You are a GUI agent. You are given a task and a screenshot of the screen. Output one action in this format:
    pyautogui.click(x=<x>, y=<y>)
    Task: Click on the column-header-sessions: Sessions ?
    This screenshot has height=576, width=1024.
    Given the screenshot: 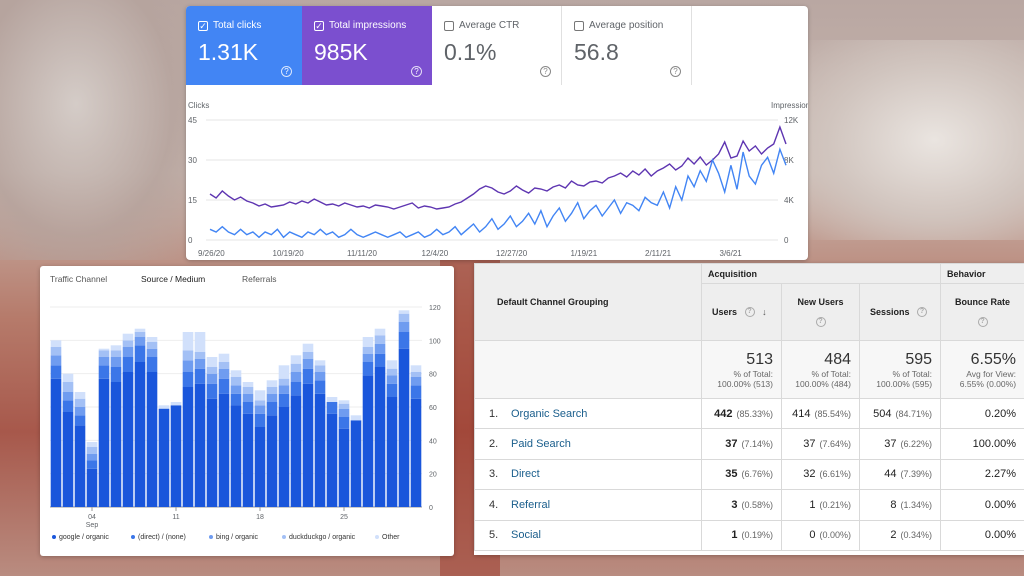 What is the action you would take?
    pyautogui.click(x=900, y=312)
    